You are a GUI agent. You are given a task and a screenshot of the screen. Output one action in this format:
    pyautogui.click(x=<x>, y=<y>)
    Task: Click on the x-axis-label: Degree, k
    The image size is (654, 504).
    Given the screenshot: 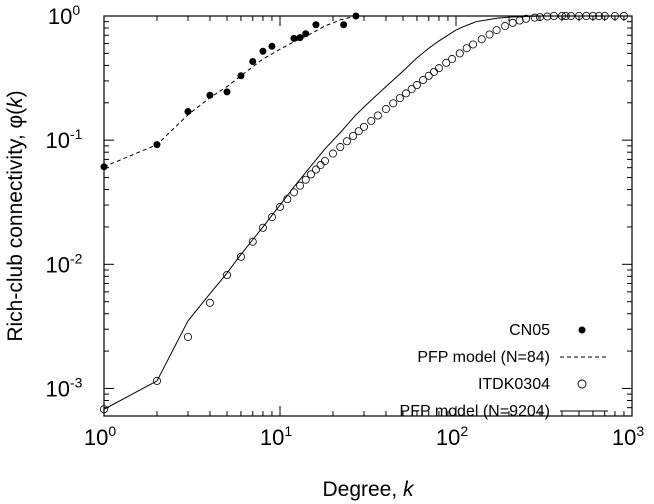 What is the action you would take?
    pyautogui.click(x=368, y=489)
    